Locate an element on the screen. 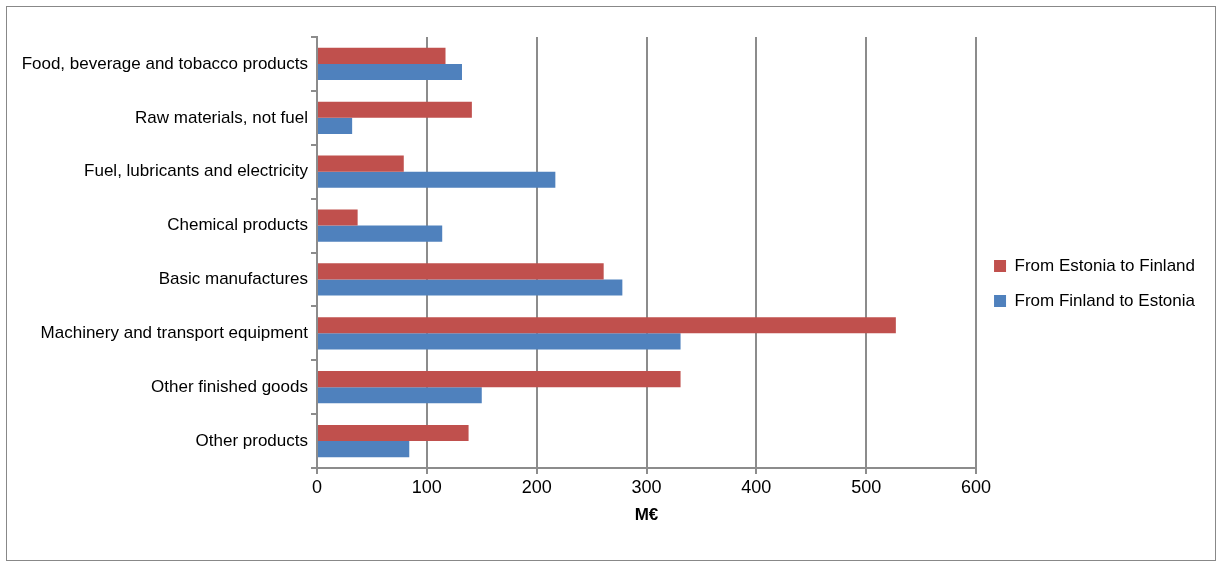 The image size is (1223, 568). x-tick-label: 0 is located at coordinates (317, 486).